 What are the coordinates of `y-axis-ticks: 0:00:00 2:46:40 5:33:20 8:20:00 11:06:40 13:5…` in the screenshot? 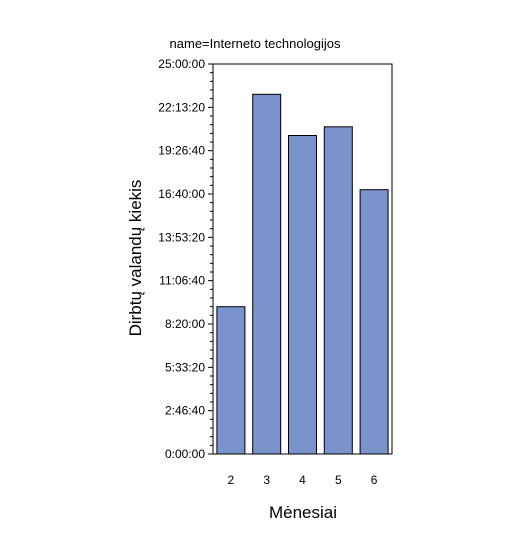 It's located at (185, 259).